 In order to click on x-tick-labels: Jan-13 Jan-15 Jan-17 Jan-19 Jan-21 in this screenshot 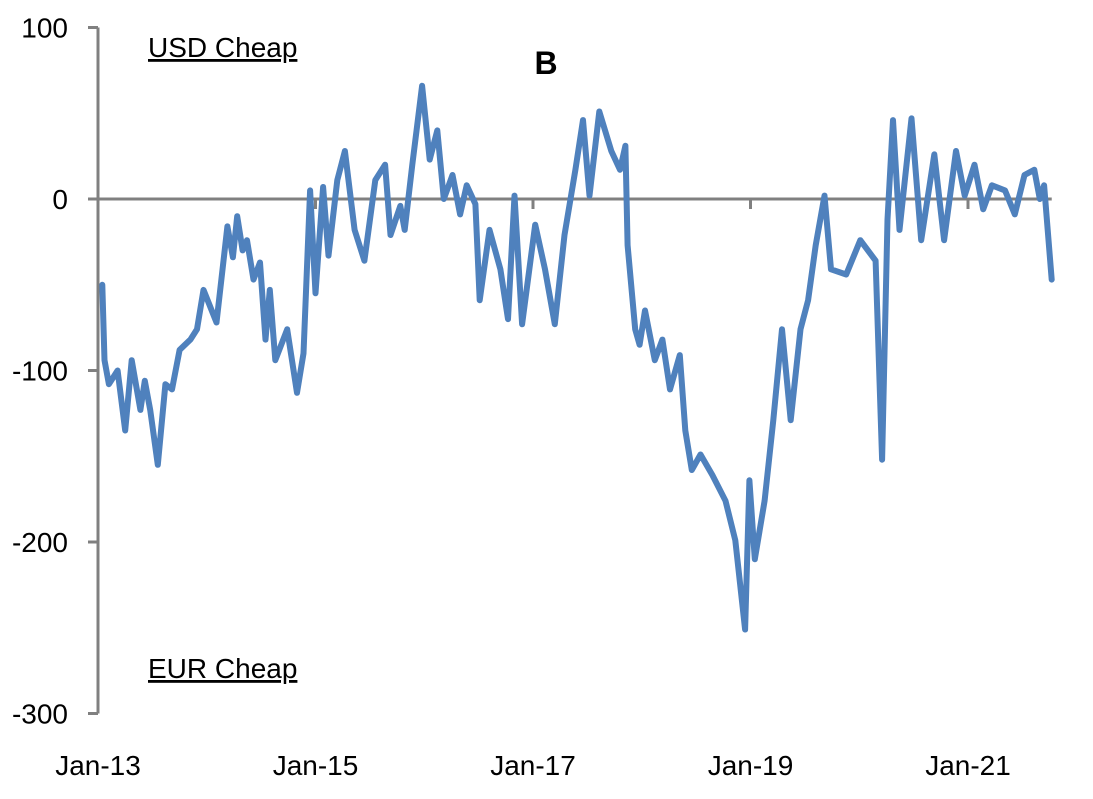, I will do `click(533, 765)`.